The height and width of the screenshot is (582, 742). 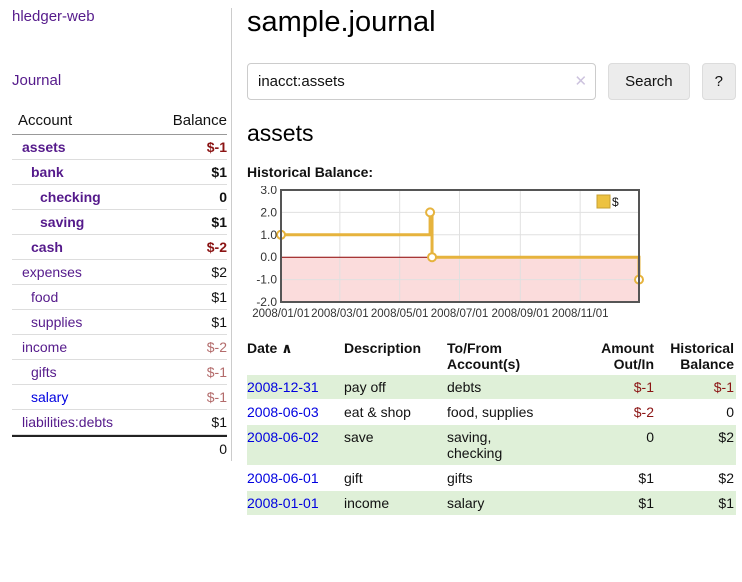 I want to click on svg-text: 3.0, so click(x=268, y=191).